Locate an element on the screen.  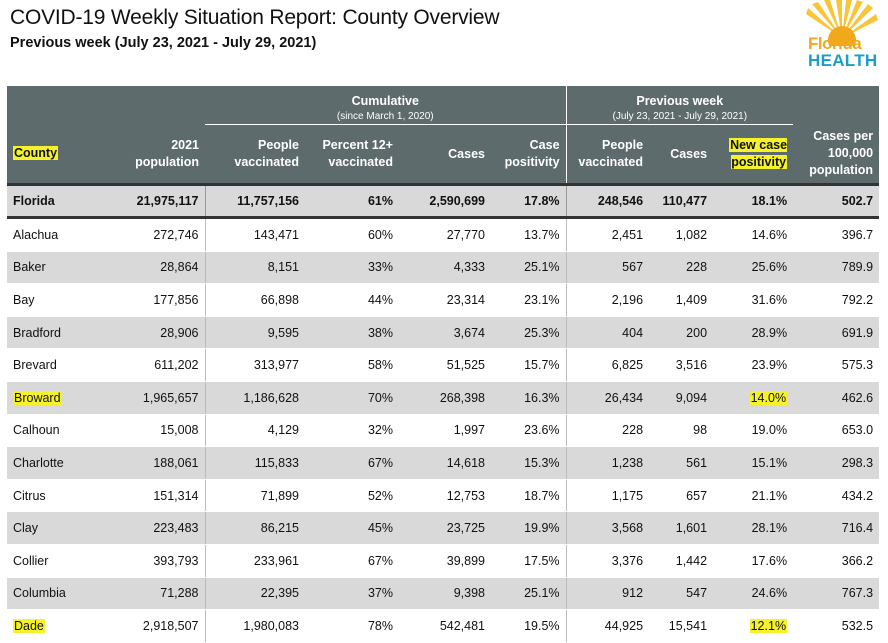
table-cell: 313,977 is located at coordinates (254, 365).